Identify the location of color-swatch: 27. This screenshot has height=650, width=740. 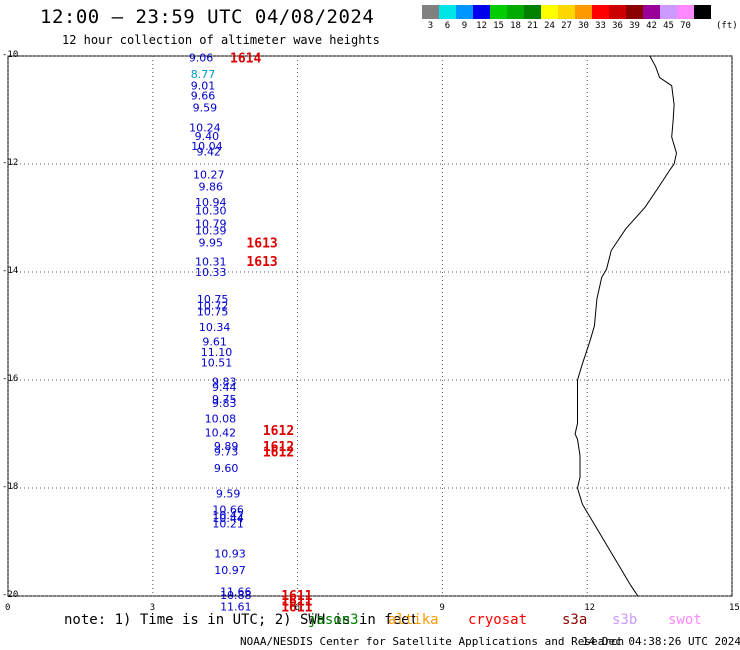
(566, 18).